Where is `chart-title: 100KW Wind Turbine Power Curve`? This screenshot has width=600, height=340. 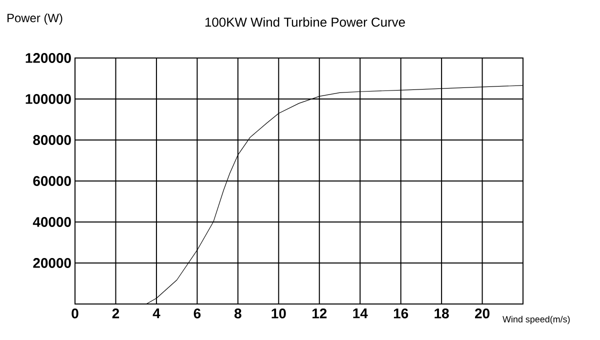
chart-title: 100KW Wind Turbine Power Curve is located at coordinates (305, 22).